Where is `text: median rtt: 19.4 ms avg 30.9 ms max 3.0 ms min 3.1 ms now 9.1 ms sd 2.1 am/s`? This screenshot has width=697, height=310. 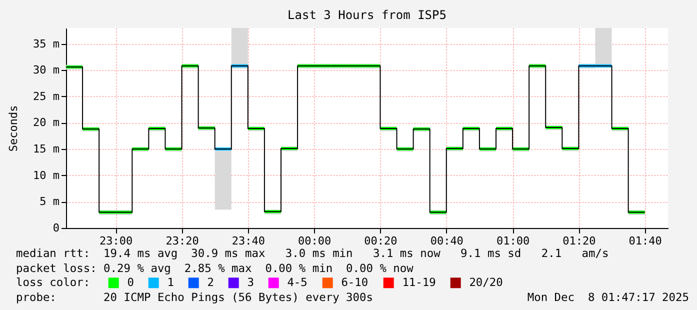 text: median rtt: 19.4 ms avg 30.9 ms max 3.0 ms min 3.1 ms now 9.1 ms sd 2.1 am/s is located at coordinates (312, 253).